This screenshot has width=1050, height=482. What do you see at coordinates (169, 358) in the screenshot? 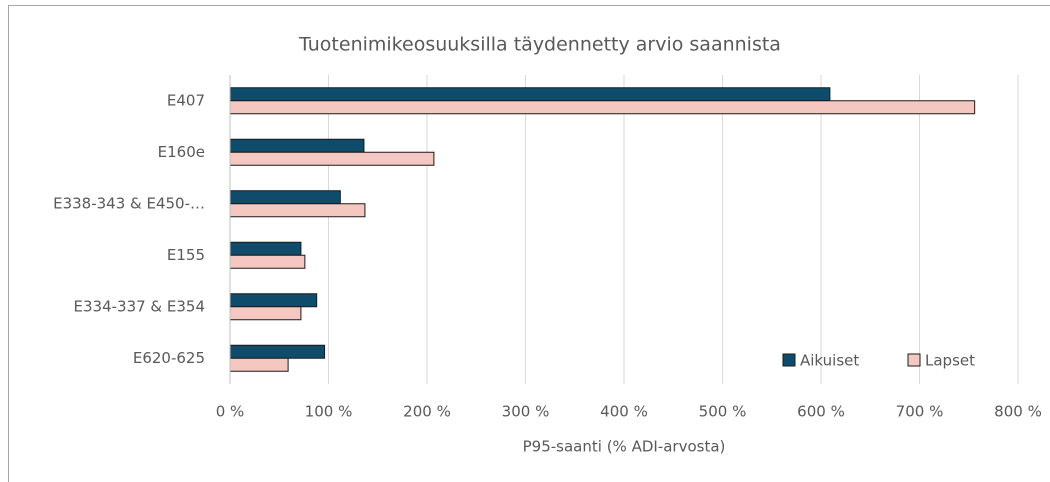
I see `y-tick-label: E620-625` at bounding box center [169, 358].